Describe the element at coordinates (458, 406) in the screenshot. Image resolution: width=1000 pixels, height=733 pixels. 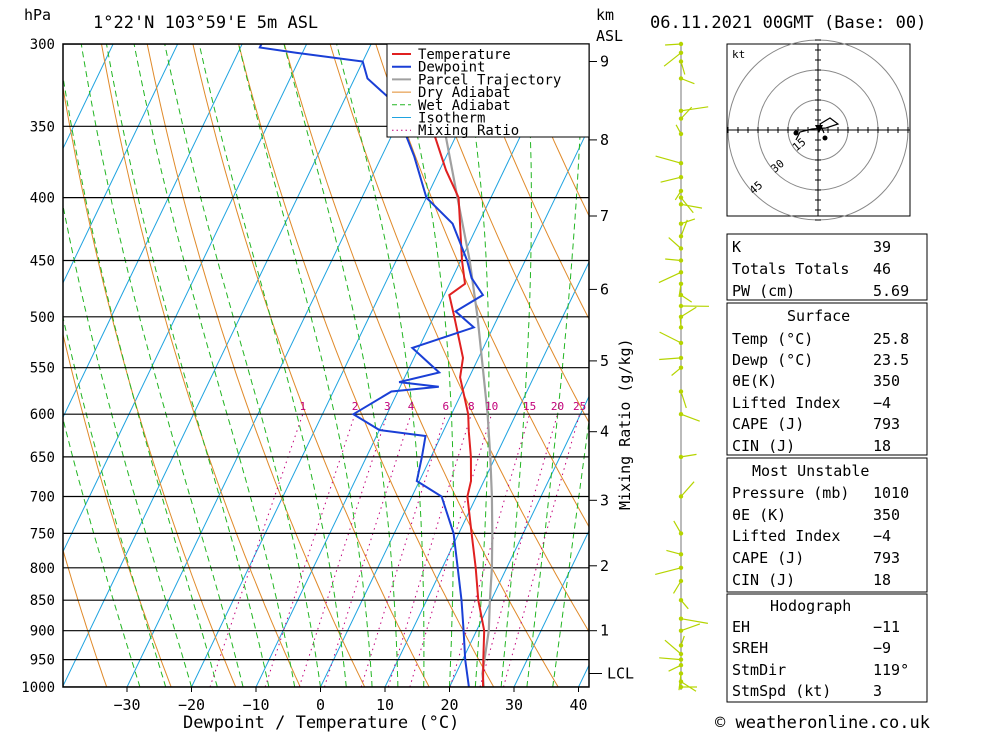
I see `temperature-line` at that location.